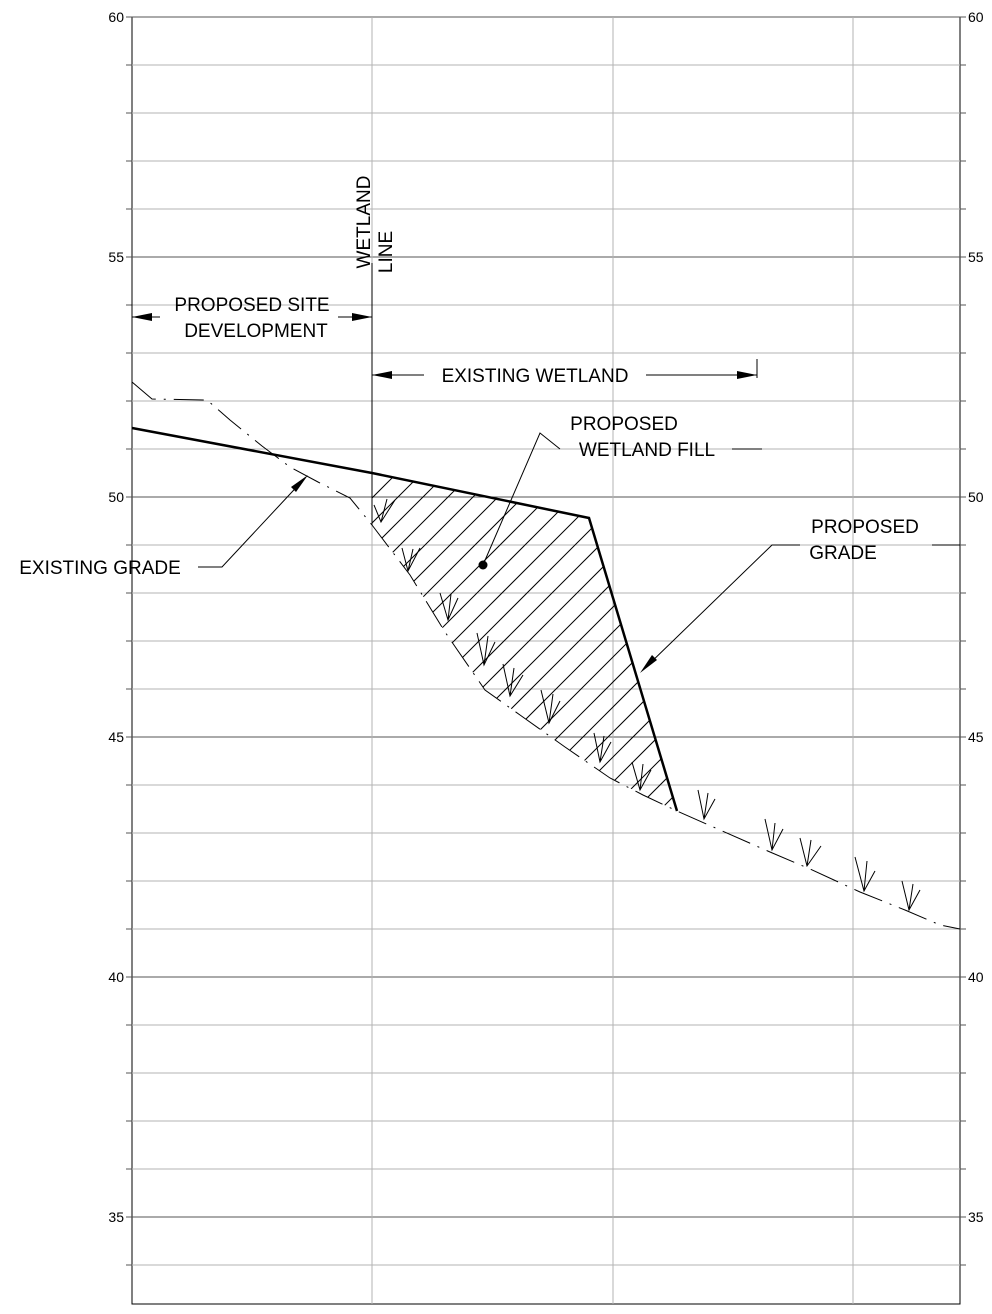 The image size is (992, 1314). Describe the element at coordinates (843, 553) in the screenshot. I see `proposed-grade-label: GRADE` at that location.